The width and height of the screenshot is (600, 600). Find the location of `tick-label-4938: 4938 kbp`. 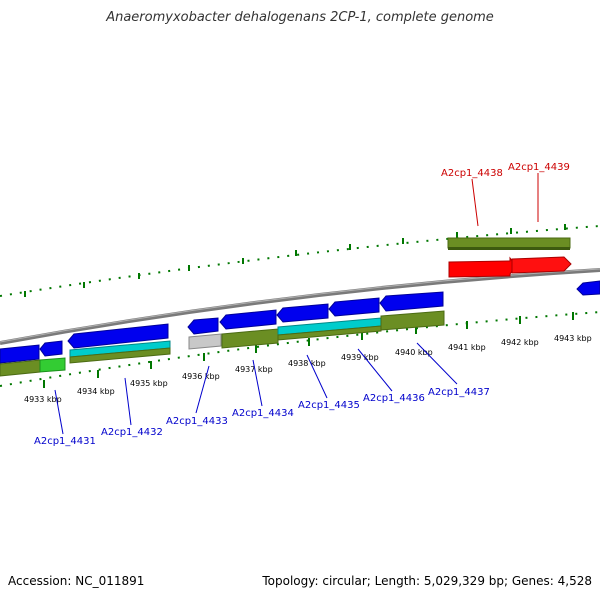

tick-label-4938: 4938 kbp is located at coordinates (307, 363).